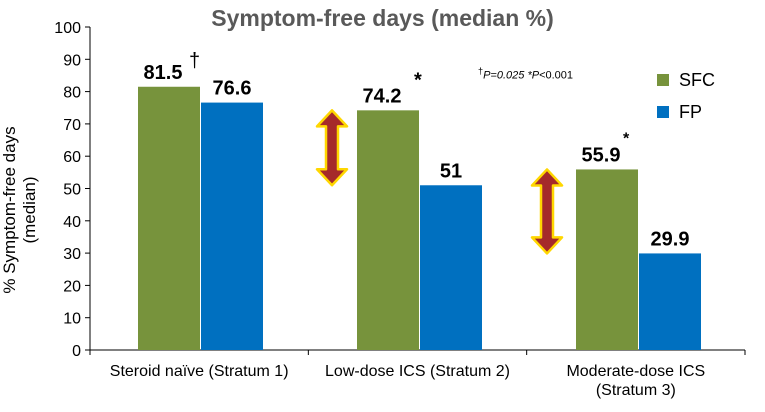 Image resolution: width=765 pixels, height=412 pixels. Describe the element at coordinates (163, 73) in the screenshot. I see `data-label: 81.5` at that location.